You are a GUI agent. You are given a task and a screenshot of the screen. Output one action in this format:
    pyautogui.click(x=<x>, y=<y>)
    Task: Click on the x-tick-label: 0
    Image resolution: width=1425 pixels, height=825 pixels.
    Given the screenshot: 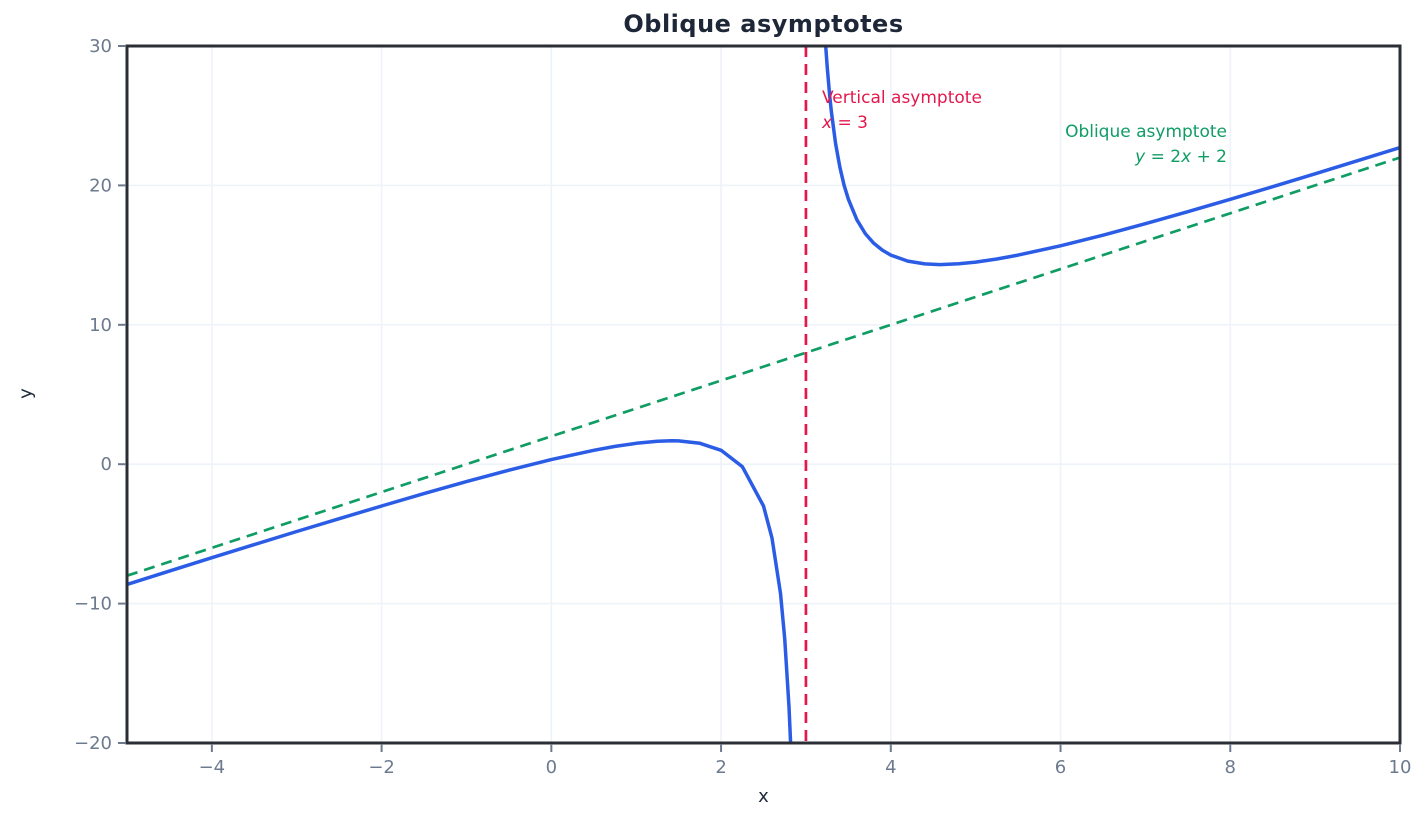 What is the action you would take?
    pyautogui.click(x=551, y=767)
    